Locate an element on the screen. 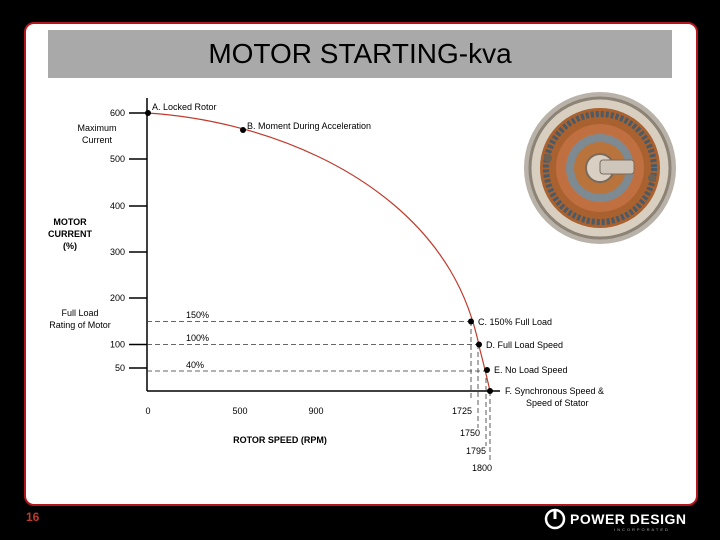  x-tick-label: 0 is located at coordinates (147, 411).